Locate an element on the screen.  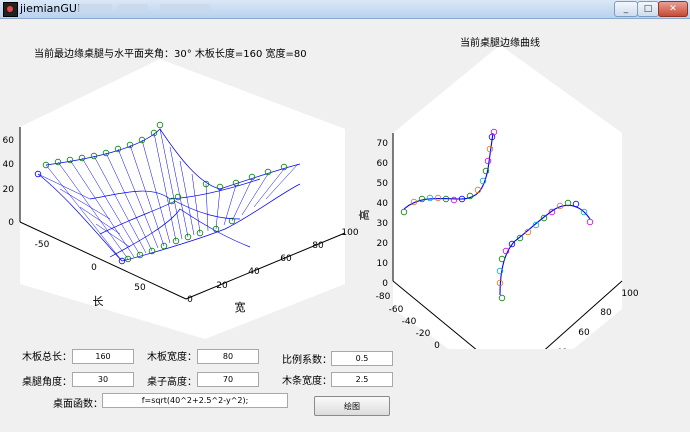
left-surface-marker-blue is located at coordinates (38, 174).